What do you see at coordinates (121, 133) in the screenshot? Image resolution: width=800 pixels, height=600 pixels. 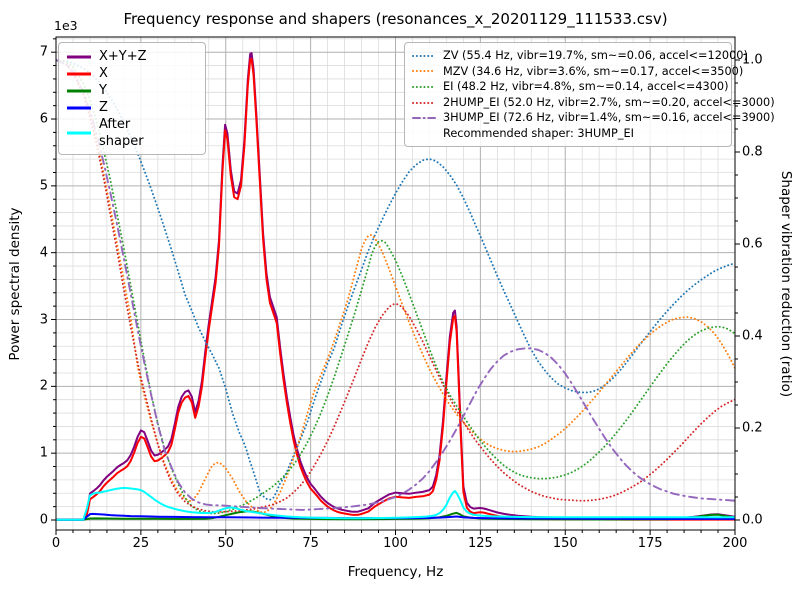 I see `legend-left-label-4: After shaper` at bounding box center [121, 133].